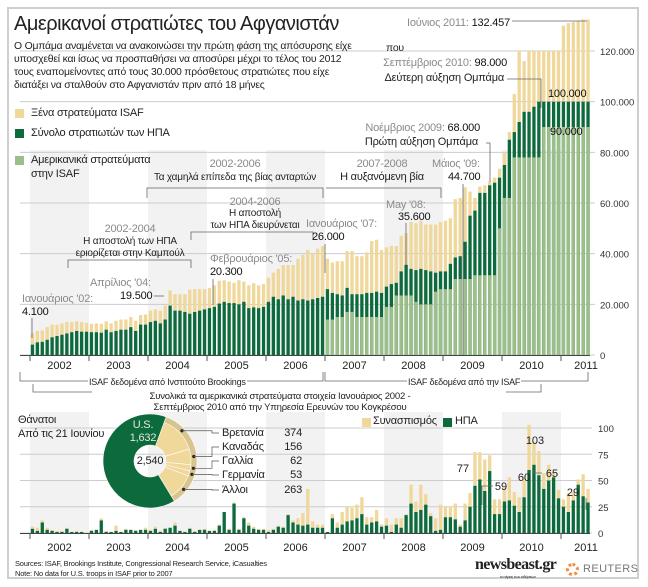 The image size is (648, 587). What do you see at coordinates (422, 128) in the screenshot?
I see `annot-nov09: Νοέμβριος 2009: 68.000` at bounding box center [422, 128].